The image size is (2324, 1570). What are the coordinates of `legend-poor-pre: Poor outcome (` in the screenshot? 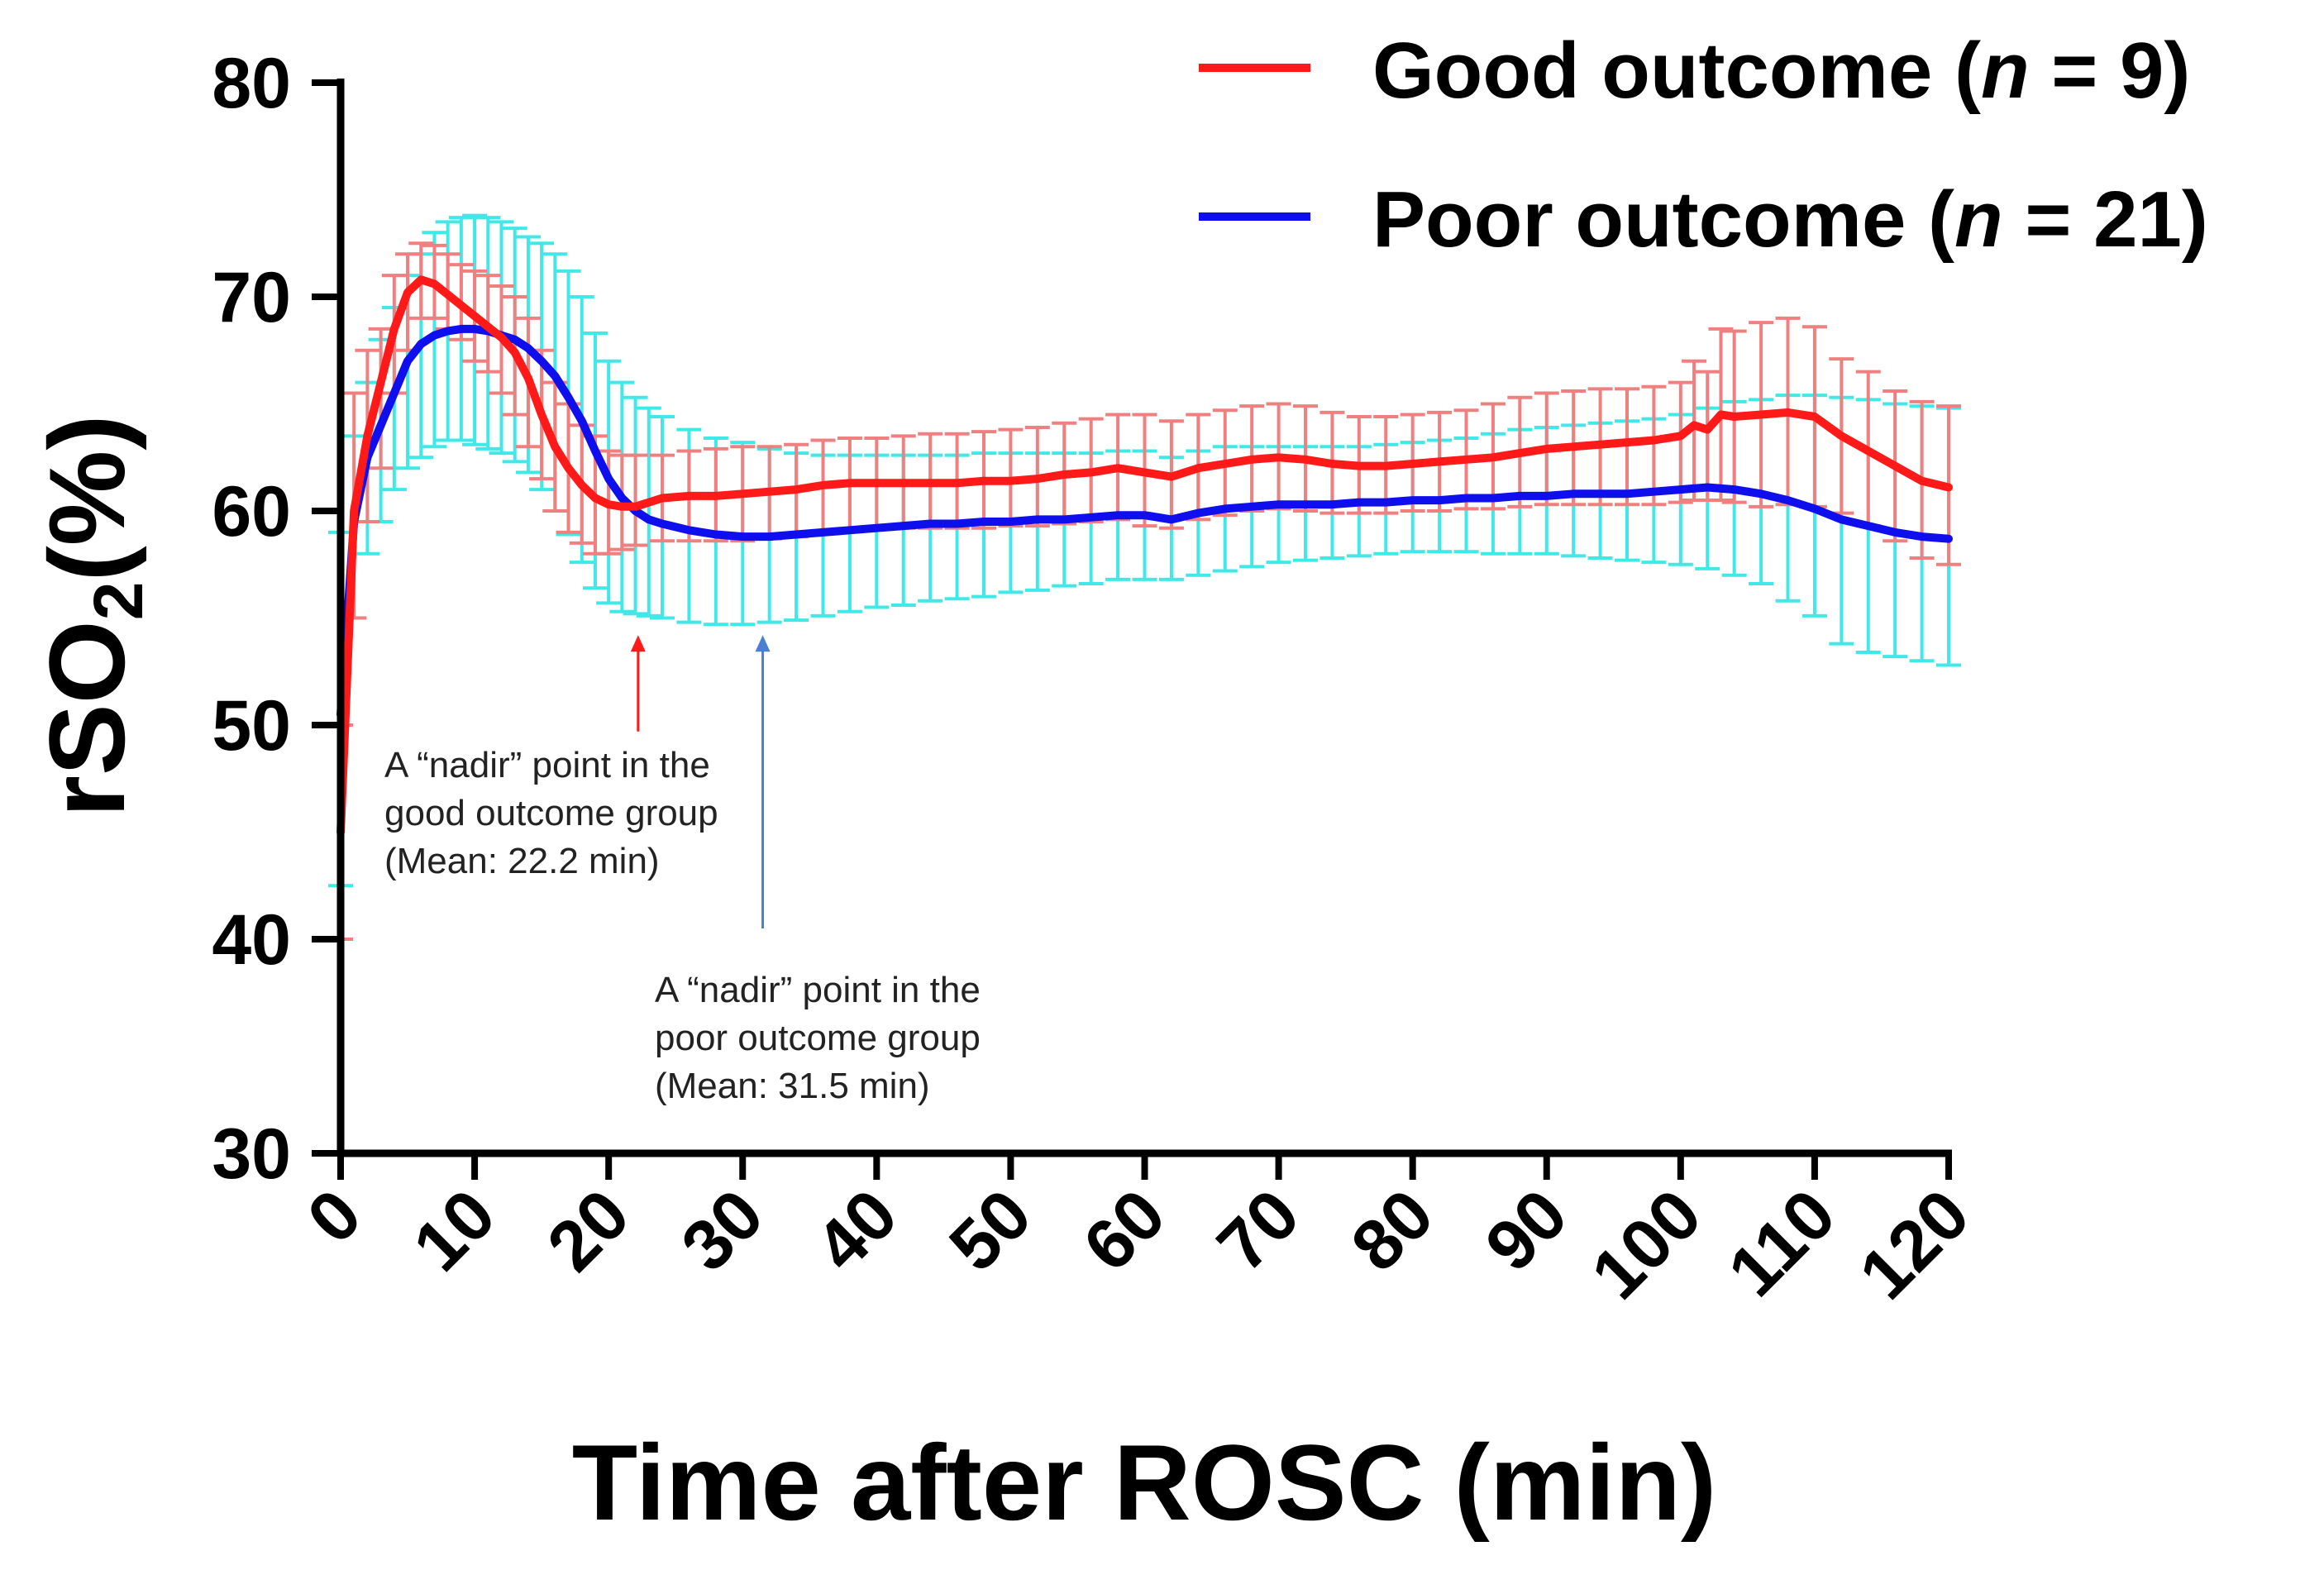 It's located at (1663, 220).